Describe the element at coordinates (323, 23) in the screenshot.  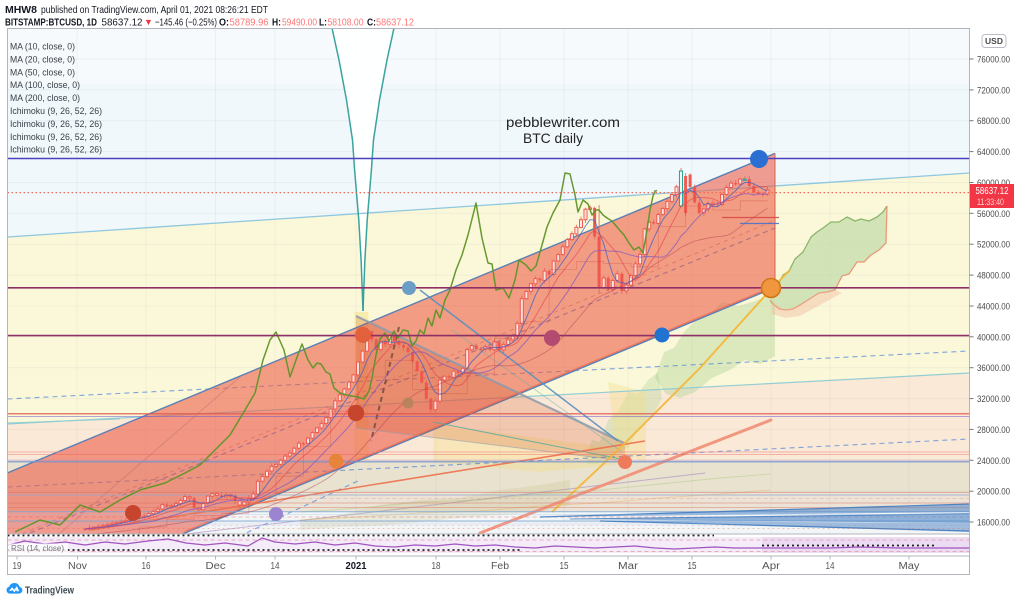
I see `svg-text: L:` at that location.